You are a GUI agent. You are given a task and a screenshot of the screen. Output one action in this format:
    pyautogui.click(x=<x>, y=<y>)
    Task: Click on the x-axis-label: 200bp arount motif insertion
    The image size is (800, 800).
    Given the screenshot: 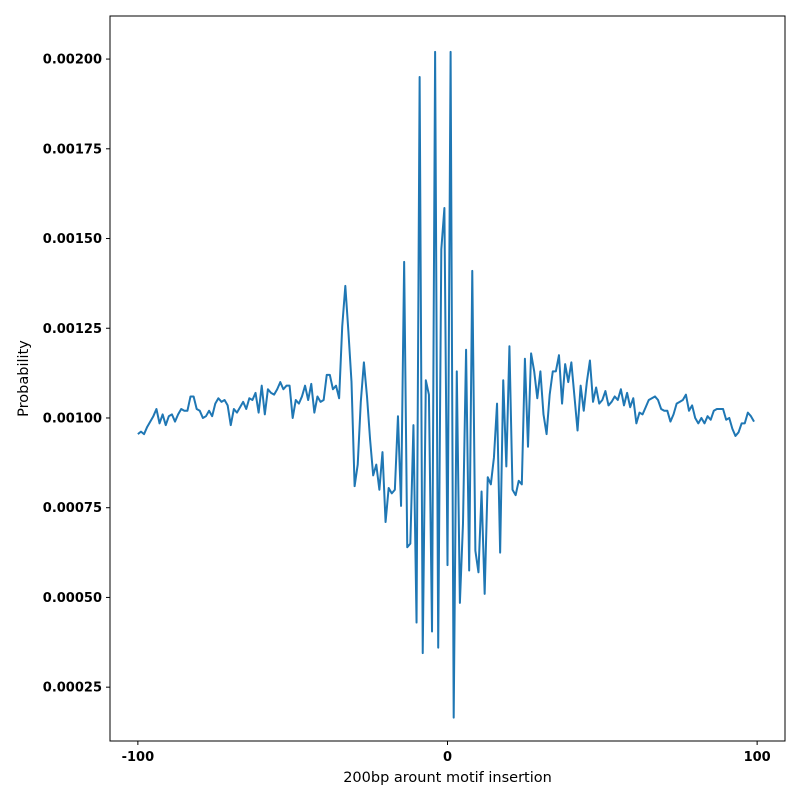 What is the action you would take?
    pyautogui.click(x=447, y=778)
    